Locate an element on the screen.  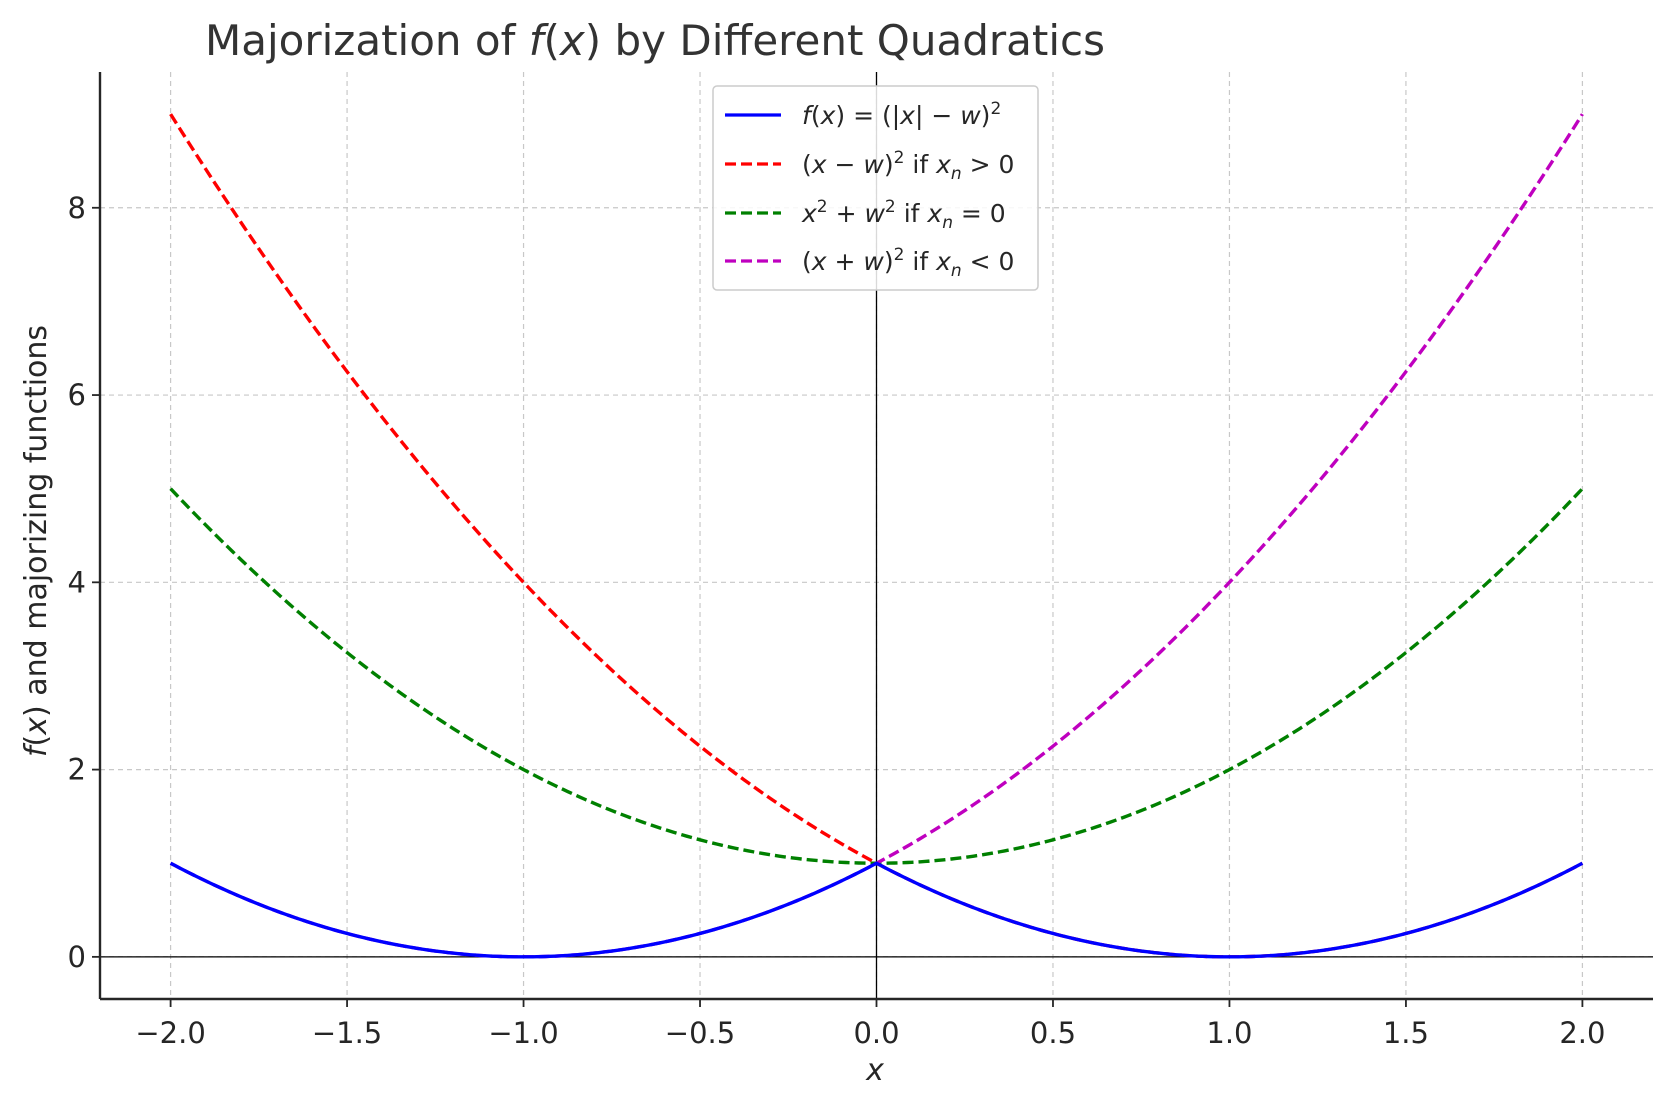
y-axis-ticks: 0 2 4 6 8 is located at coordinates (84, 582).